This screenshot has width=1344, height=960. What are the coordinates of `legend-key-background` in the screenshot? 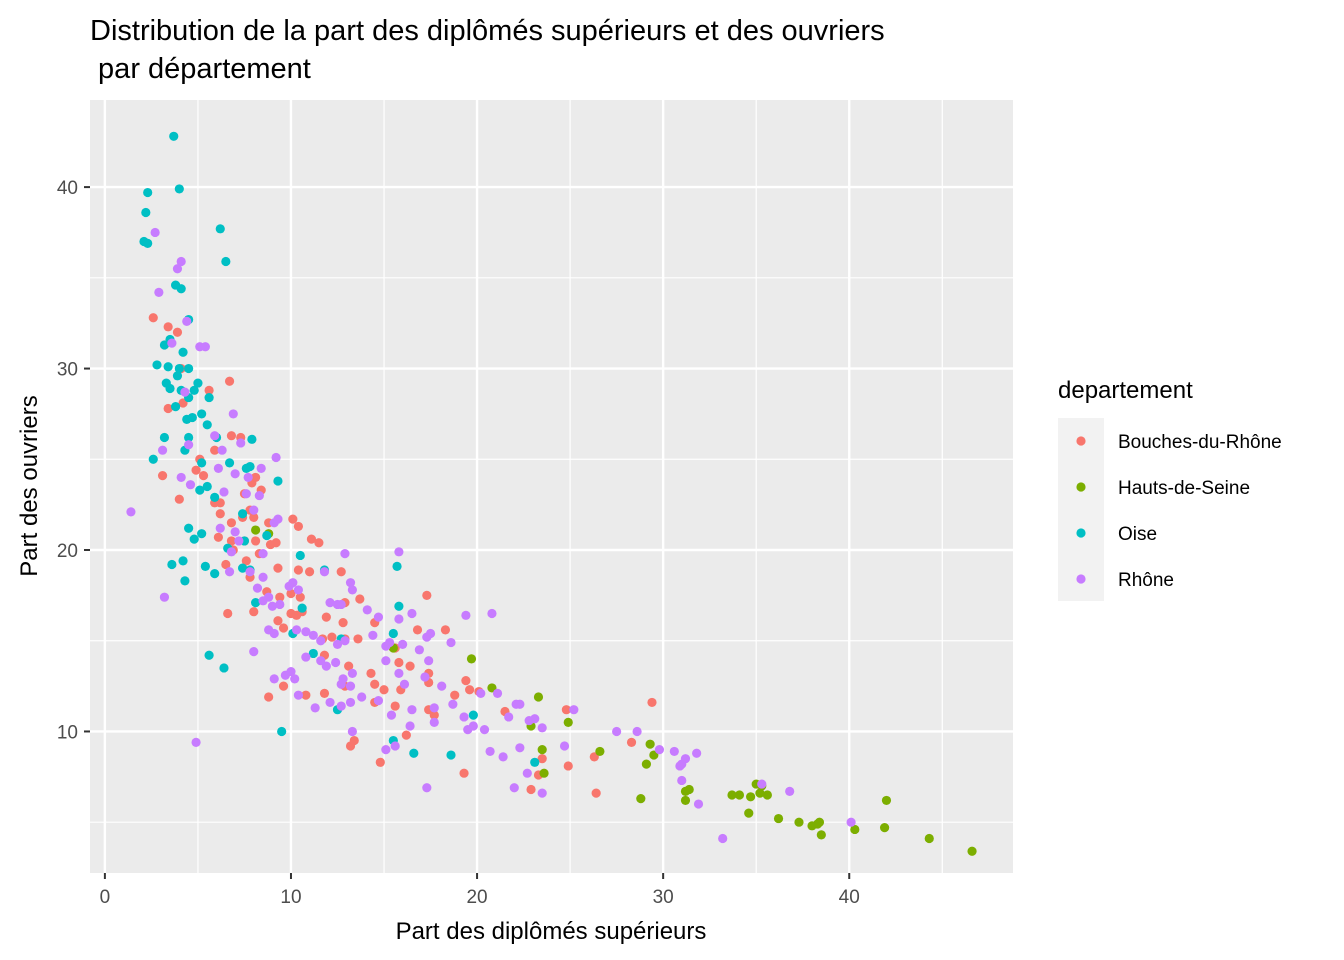 It's located at (1081, 509).